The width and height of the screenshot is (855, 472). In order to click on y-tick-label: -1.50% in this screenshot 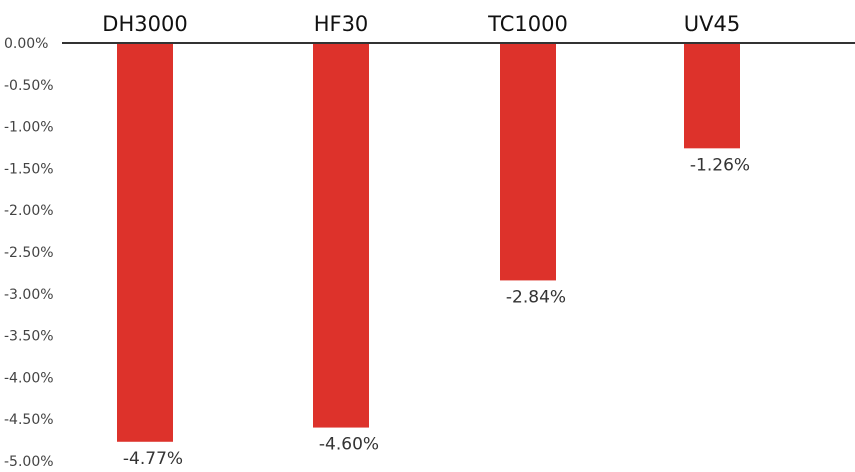, I will do `click(29, 169)`.